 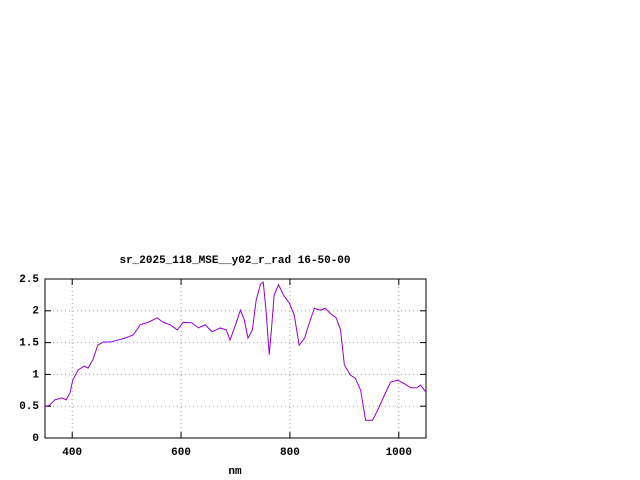 I want to click on x-tick-label: 600, so click(x=181, y=453).